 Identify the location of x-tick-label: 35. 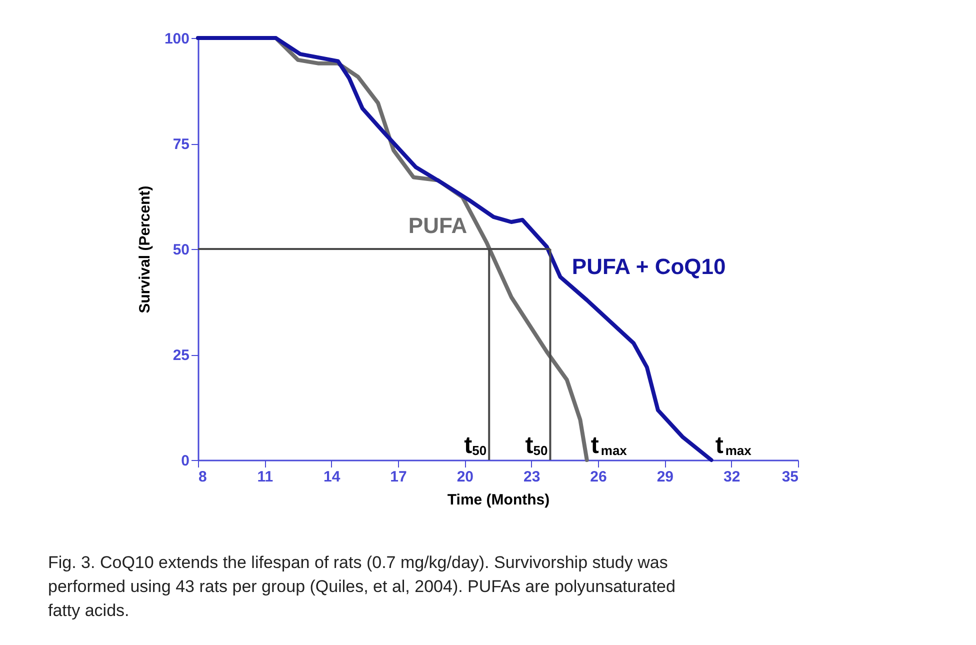
(790, 477).